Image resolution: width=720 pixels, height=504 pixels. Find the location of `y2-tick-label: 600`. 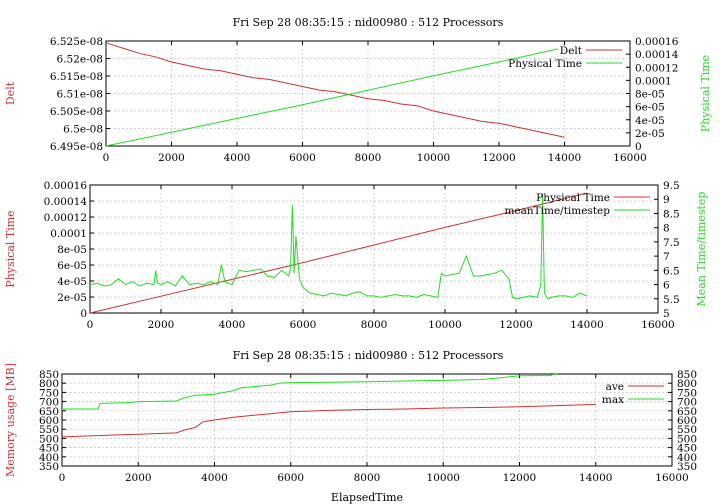

y2-tick-label: 600 is located at coordinates (687, 421).